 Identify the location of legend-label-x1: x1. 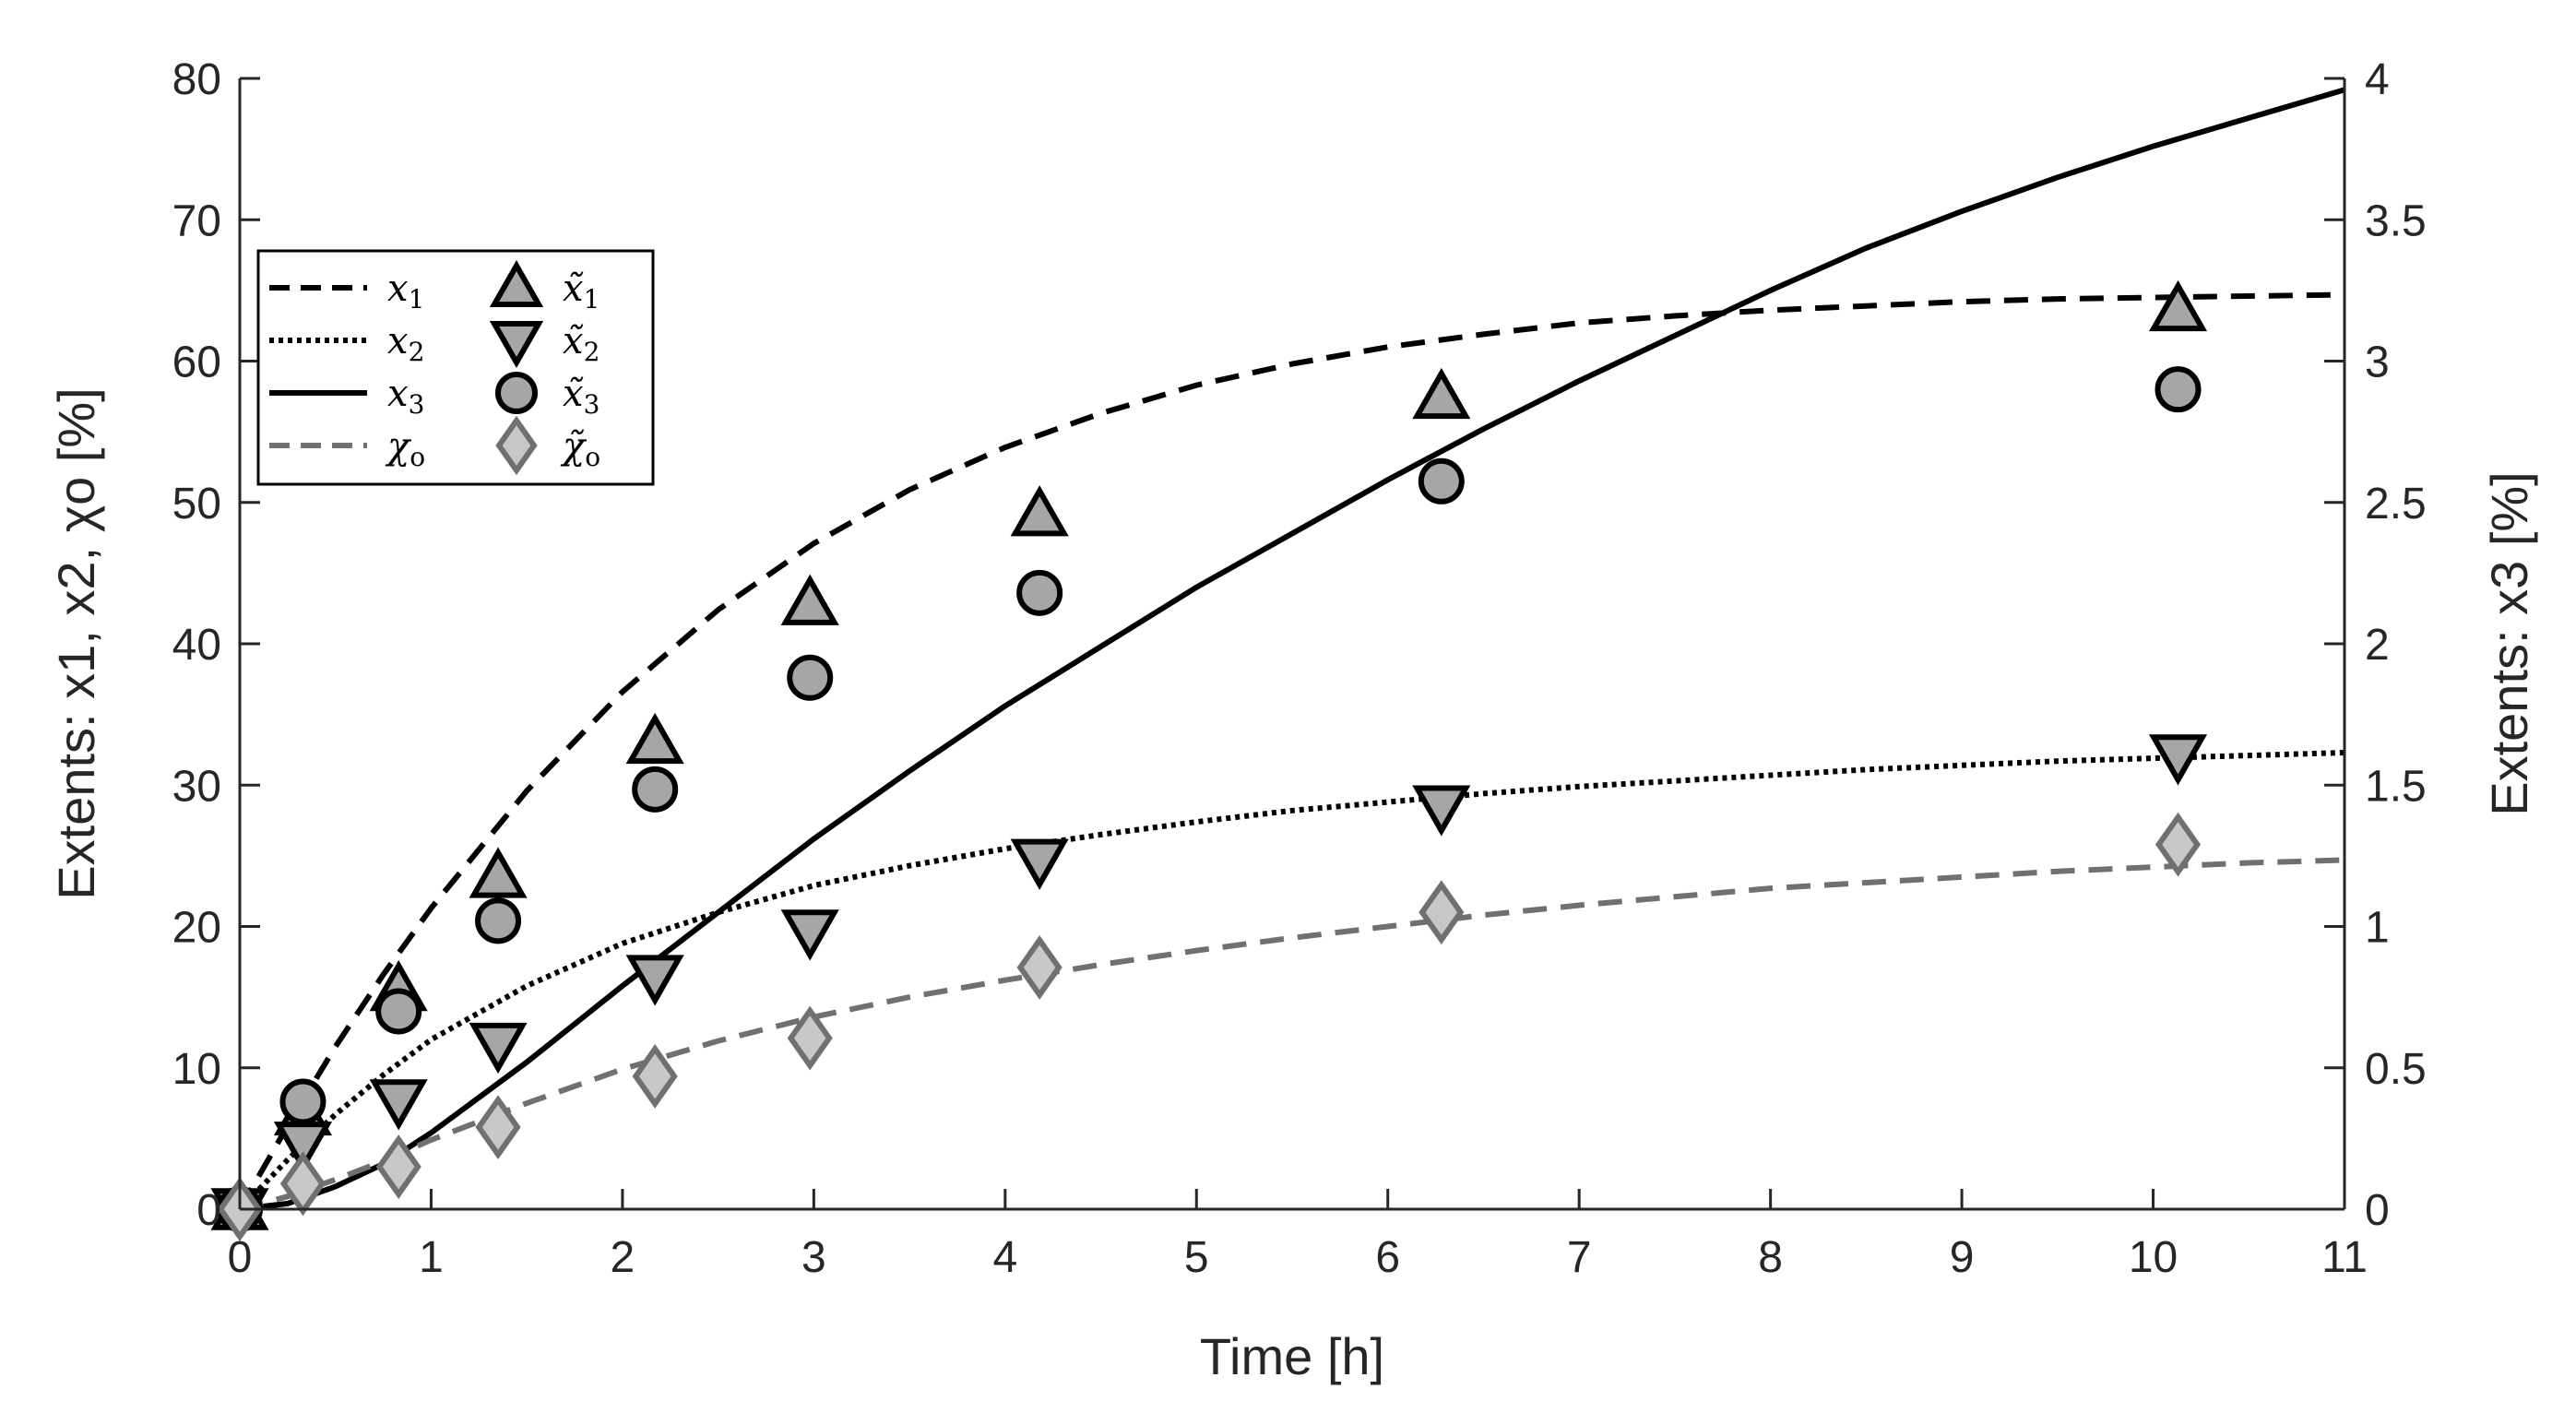
(405, 291).